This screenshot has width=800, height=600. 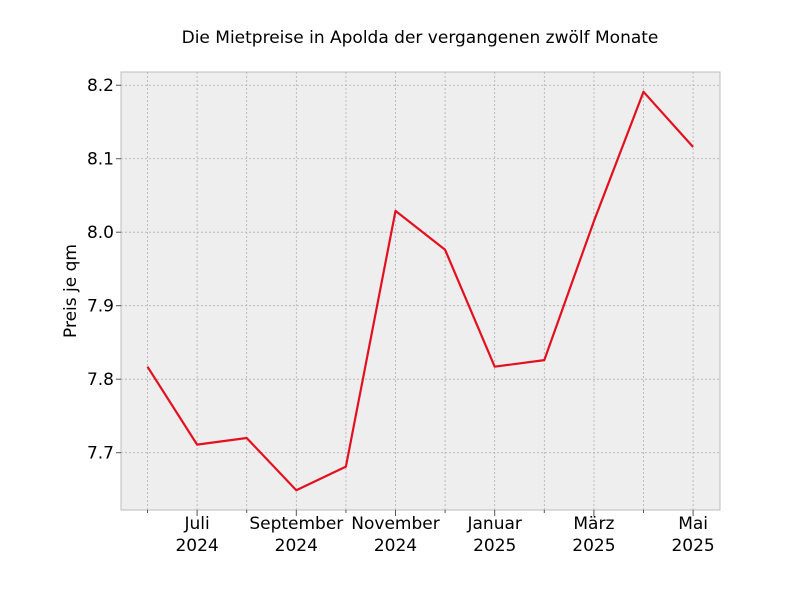 I want to click on x-tick-label: Mai 2025, so click(x=692, y=535).